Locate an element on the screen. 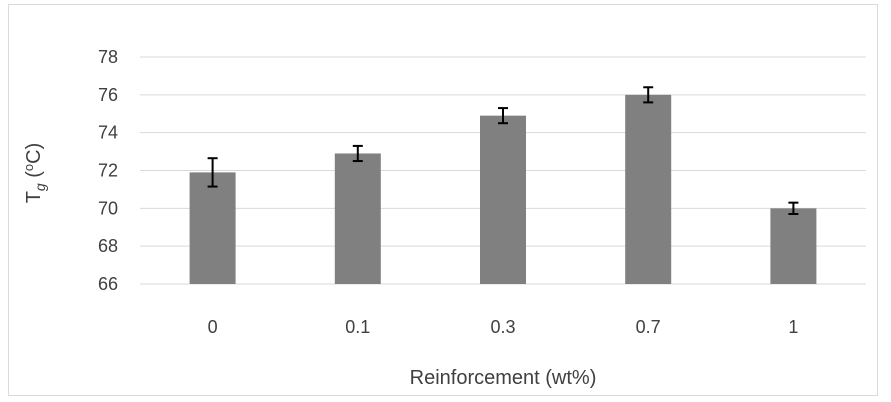  x-tick-label: 0.7 is located at coordinates (648, 327).